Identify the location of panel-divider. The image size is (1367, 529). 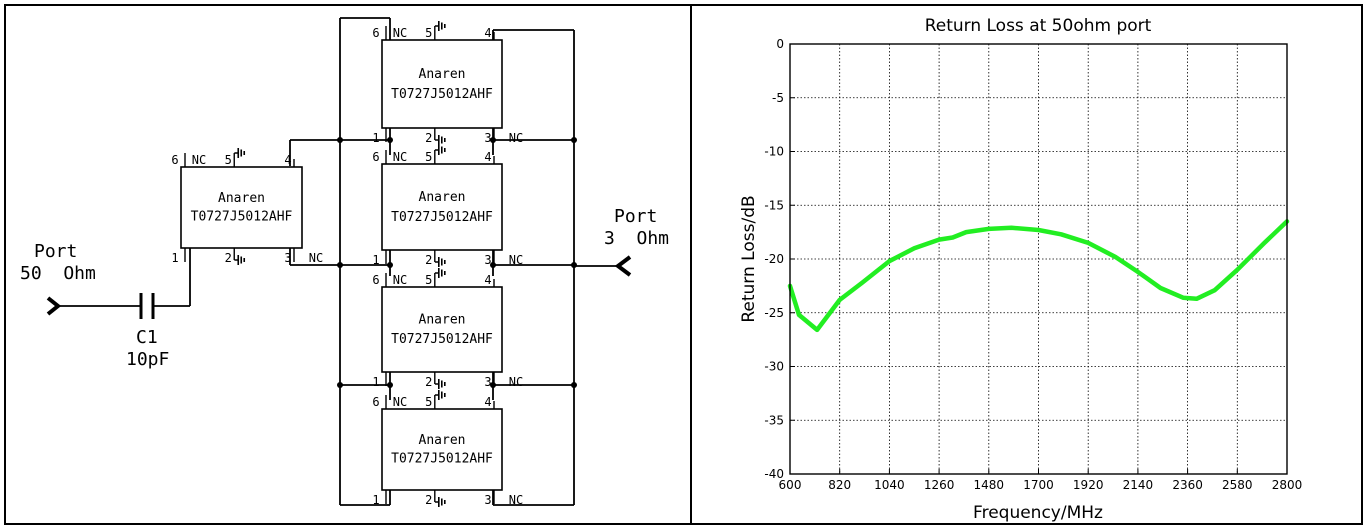
(691, 264).